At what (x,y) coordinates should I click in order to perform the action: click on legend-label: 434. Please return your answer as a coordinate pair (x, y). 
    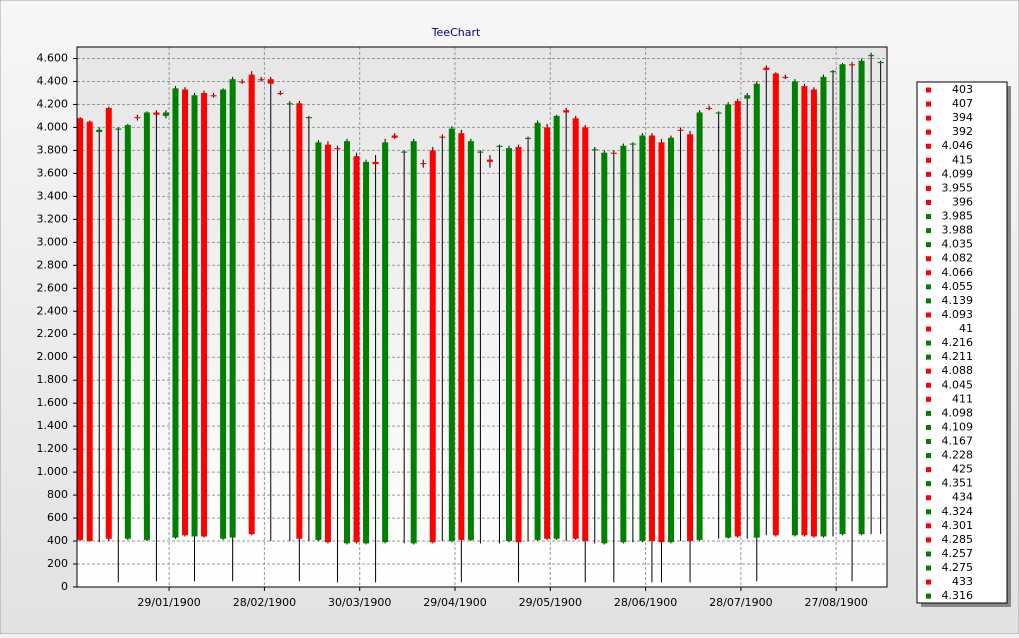
    Looking at the image, I should click on (962, 497).